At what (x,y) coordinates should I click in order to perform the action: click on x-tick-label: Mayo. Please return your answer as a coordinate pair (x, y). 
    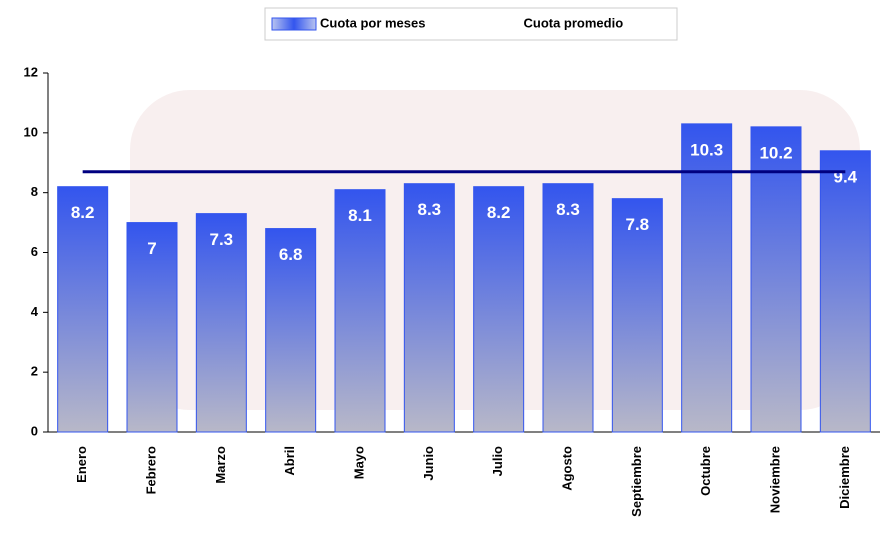
    Looking at the image, I should click on (358, 462).